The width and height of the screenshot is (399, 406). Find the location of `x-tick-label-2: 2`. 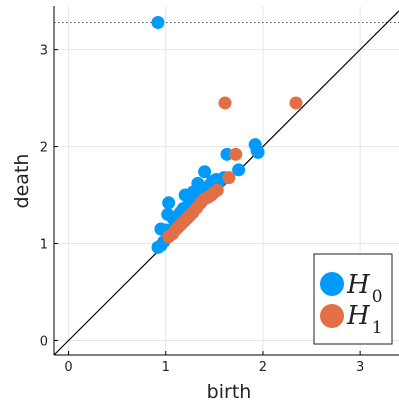

x-tick-label-2: 2 is located at coordinates (263, 367).